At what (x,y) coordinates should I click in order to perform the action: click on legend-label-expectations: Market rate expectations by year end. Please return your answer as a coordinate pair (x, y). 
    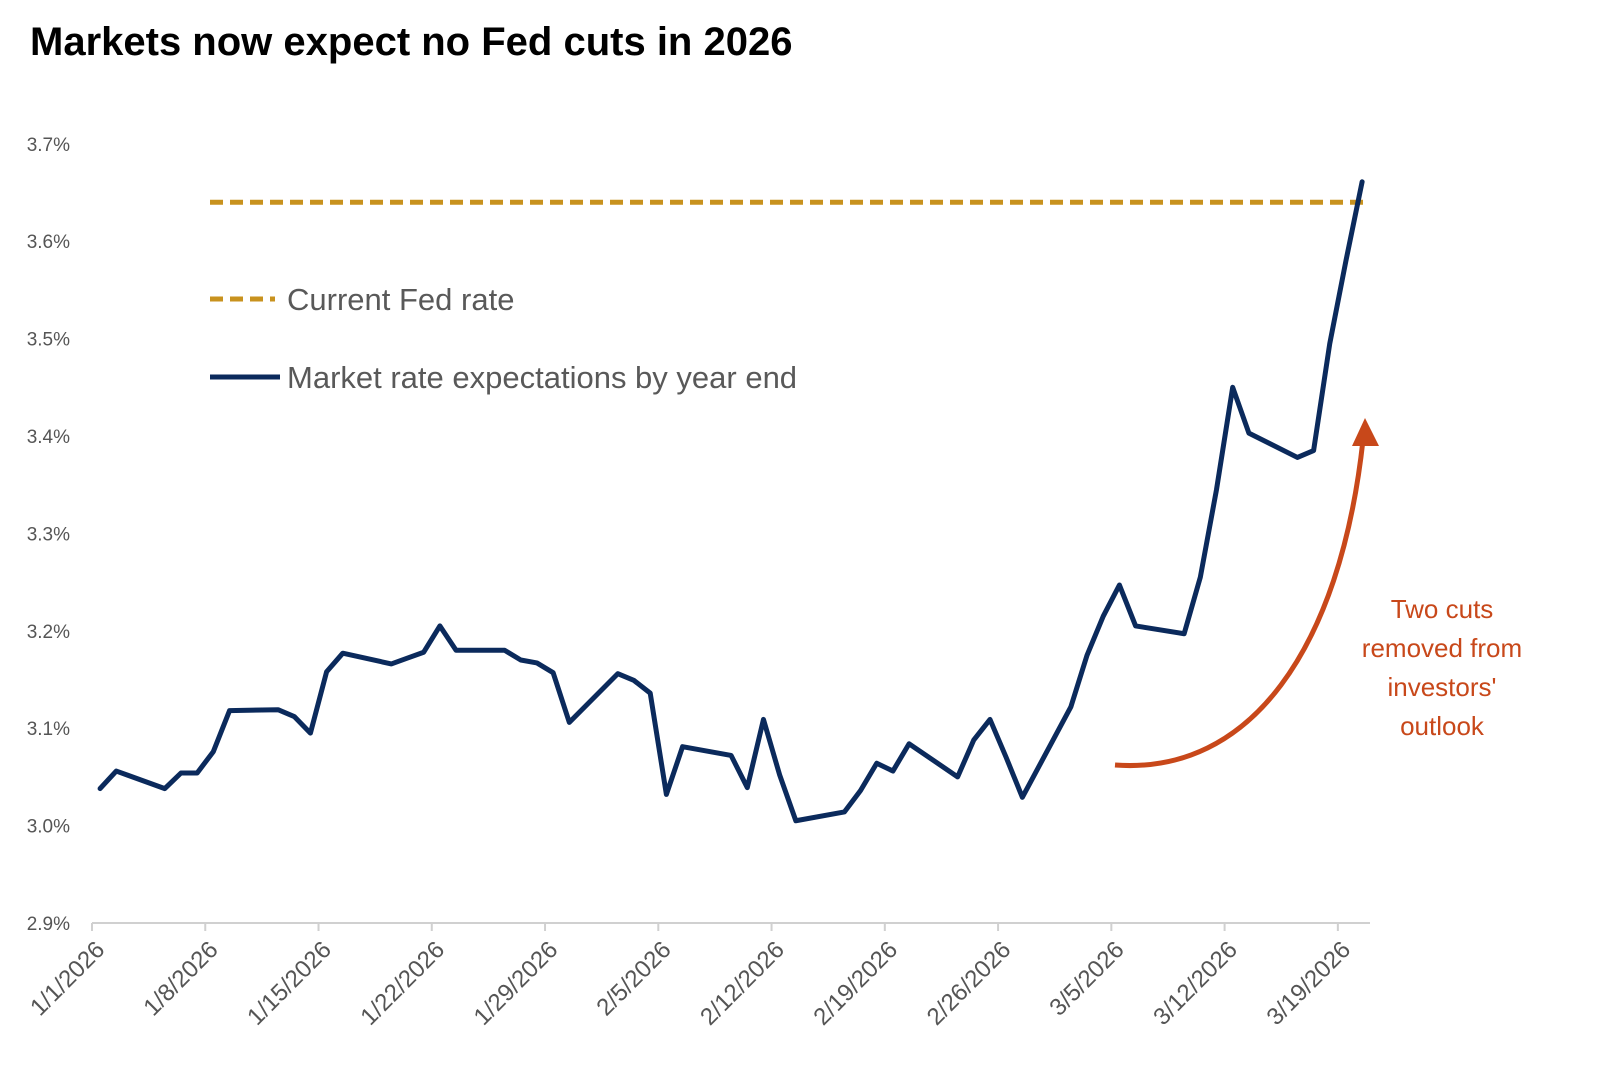
    Looking at the image, I should click on (542, 377).